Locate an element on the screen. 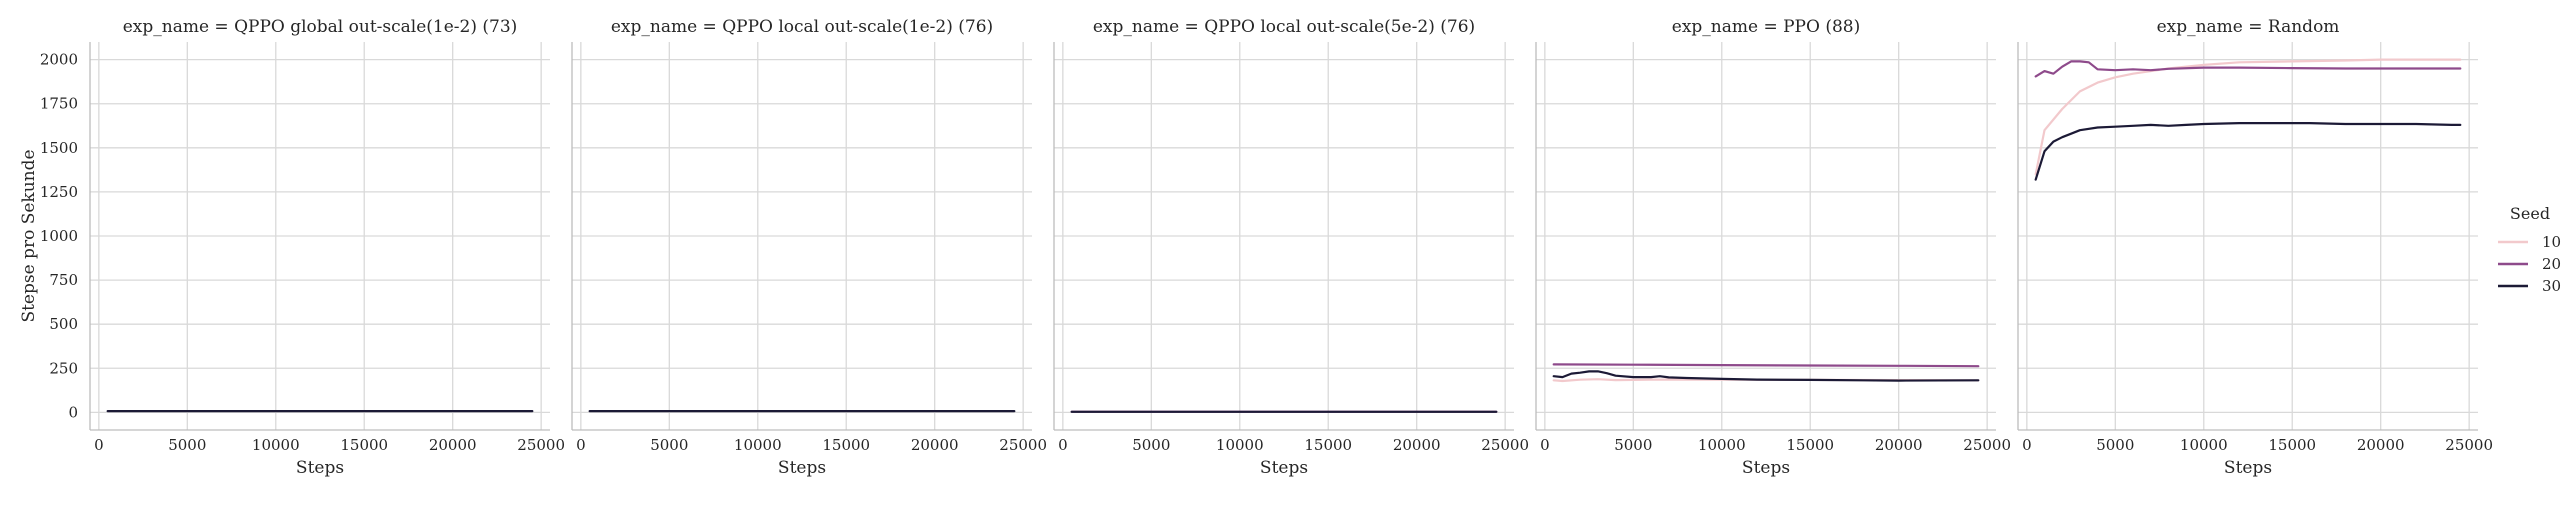  y-tick-label: 1000 is located at coordinates (59, 236).